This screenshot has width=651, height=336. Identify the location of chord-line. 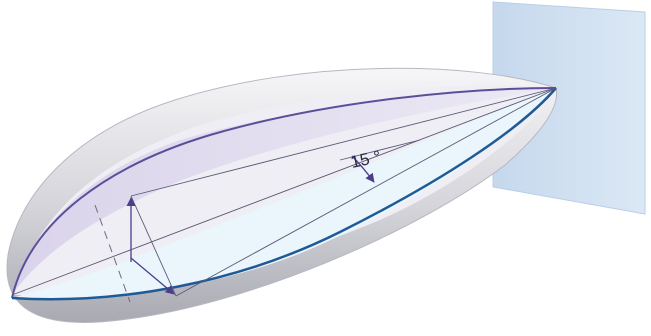
(153, 246).